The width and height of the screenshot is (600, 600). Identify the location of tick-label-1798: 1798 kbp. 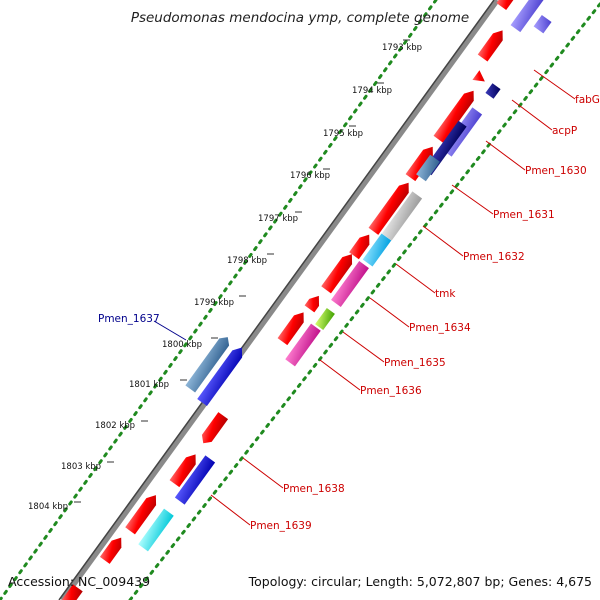
(247, 261).